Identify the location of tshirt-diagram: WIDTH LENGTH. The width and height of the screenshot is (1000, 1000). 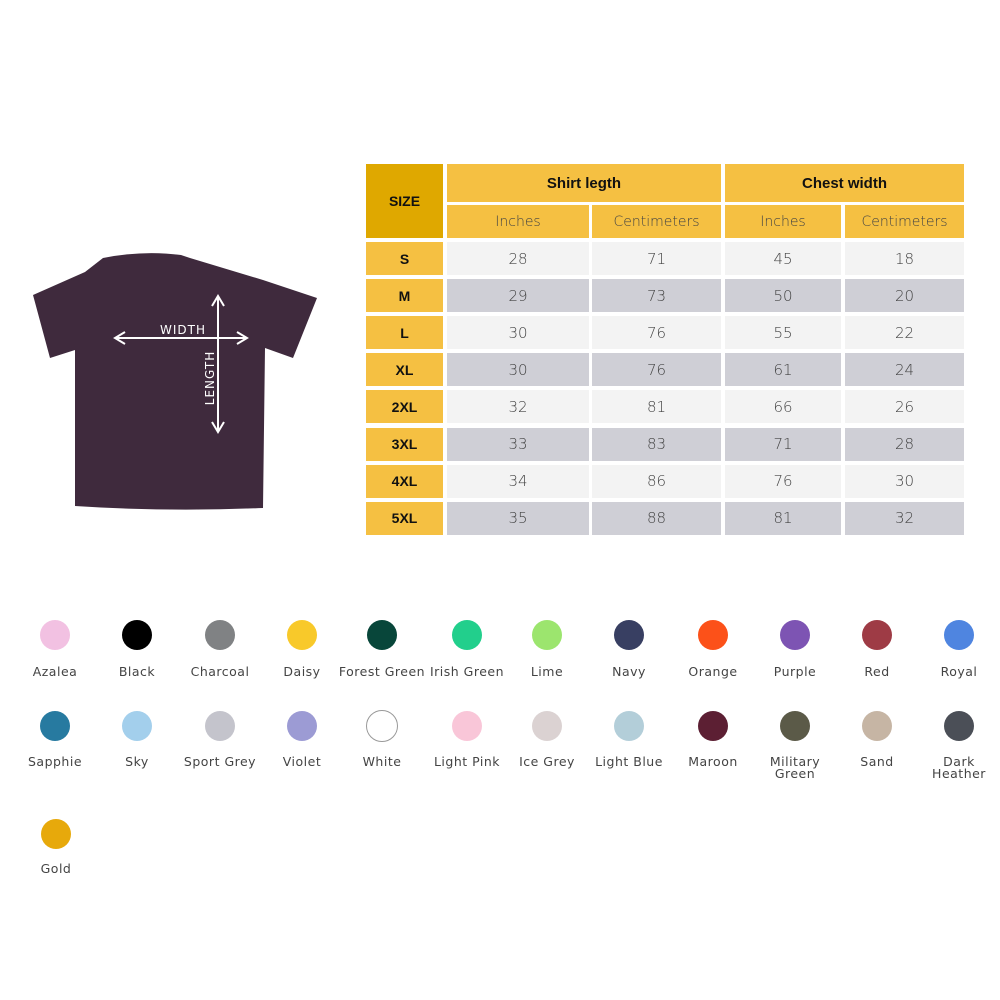
(175, 381).